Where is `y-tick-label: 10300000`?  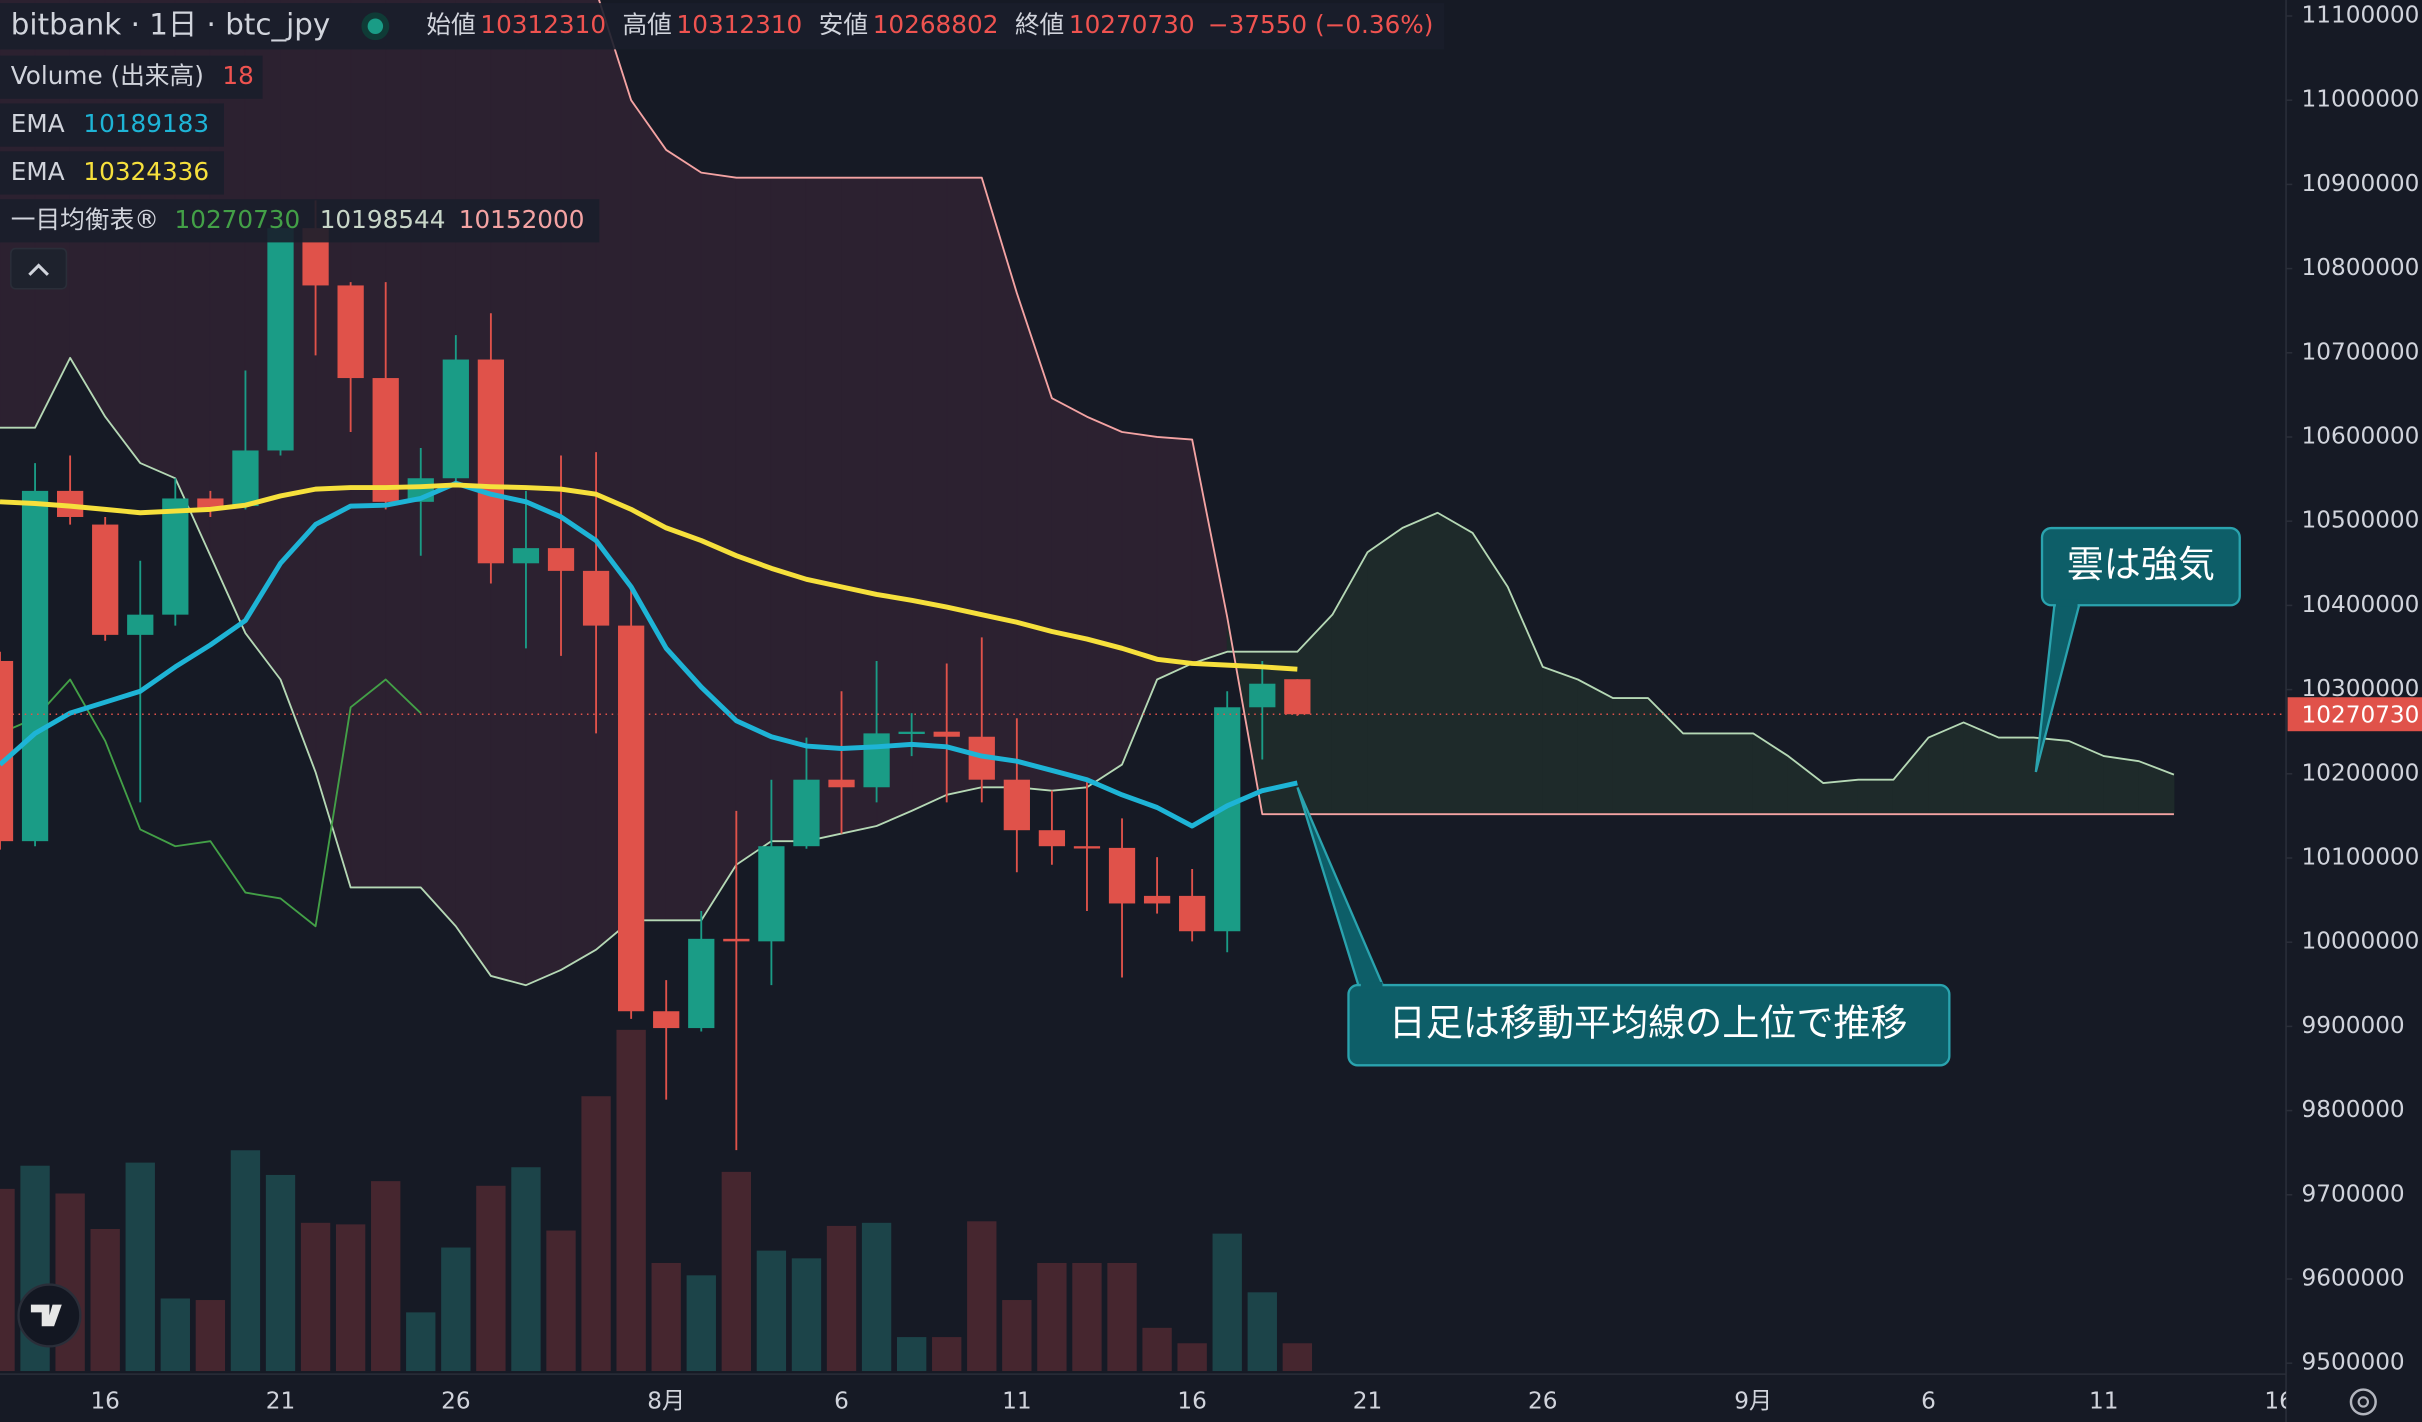
y-tick-label: 10300000 is located at coordinates (2361, 689).